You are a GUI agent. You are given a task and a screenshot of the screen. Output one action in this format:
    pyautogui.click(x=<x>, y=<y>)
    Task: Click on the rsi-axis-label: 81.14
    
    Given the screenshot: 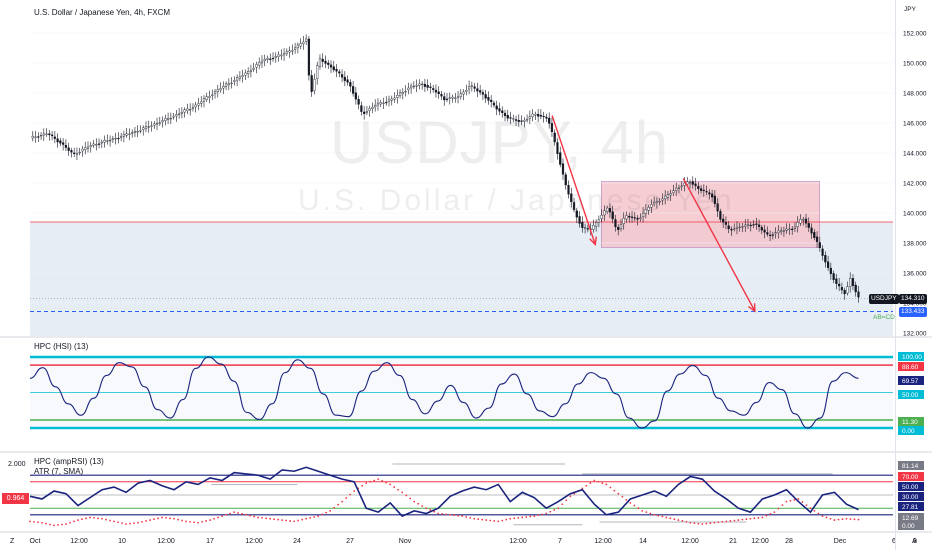 What is the action you would take?
    pyautogui.click(x=910, y=466)
    